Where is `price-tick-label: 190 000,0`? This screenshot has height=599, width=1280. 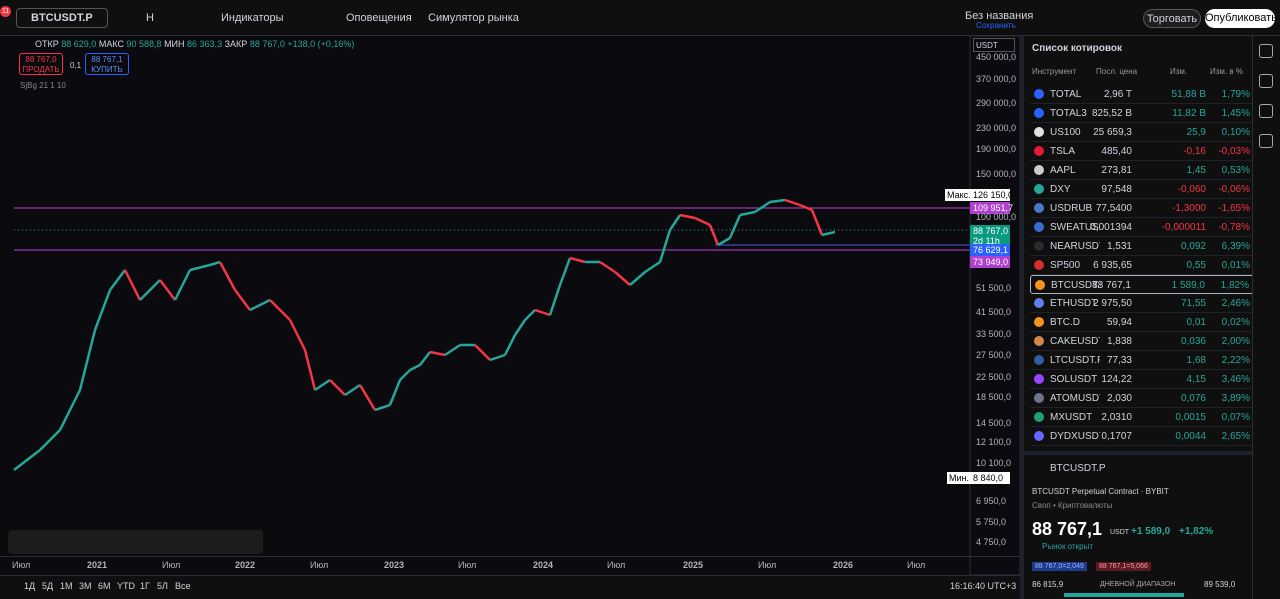
price-tick-label: 190 000,0 is located at coordinates (996, 149).